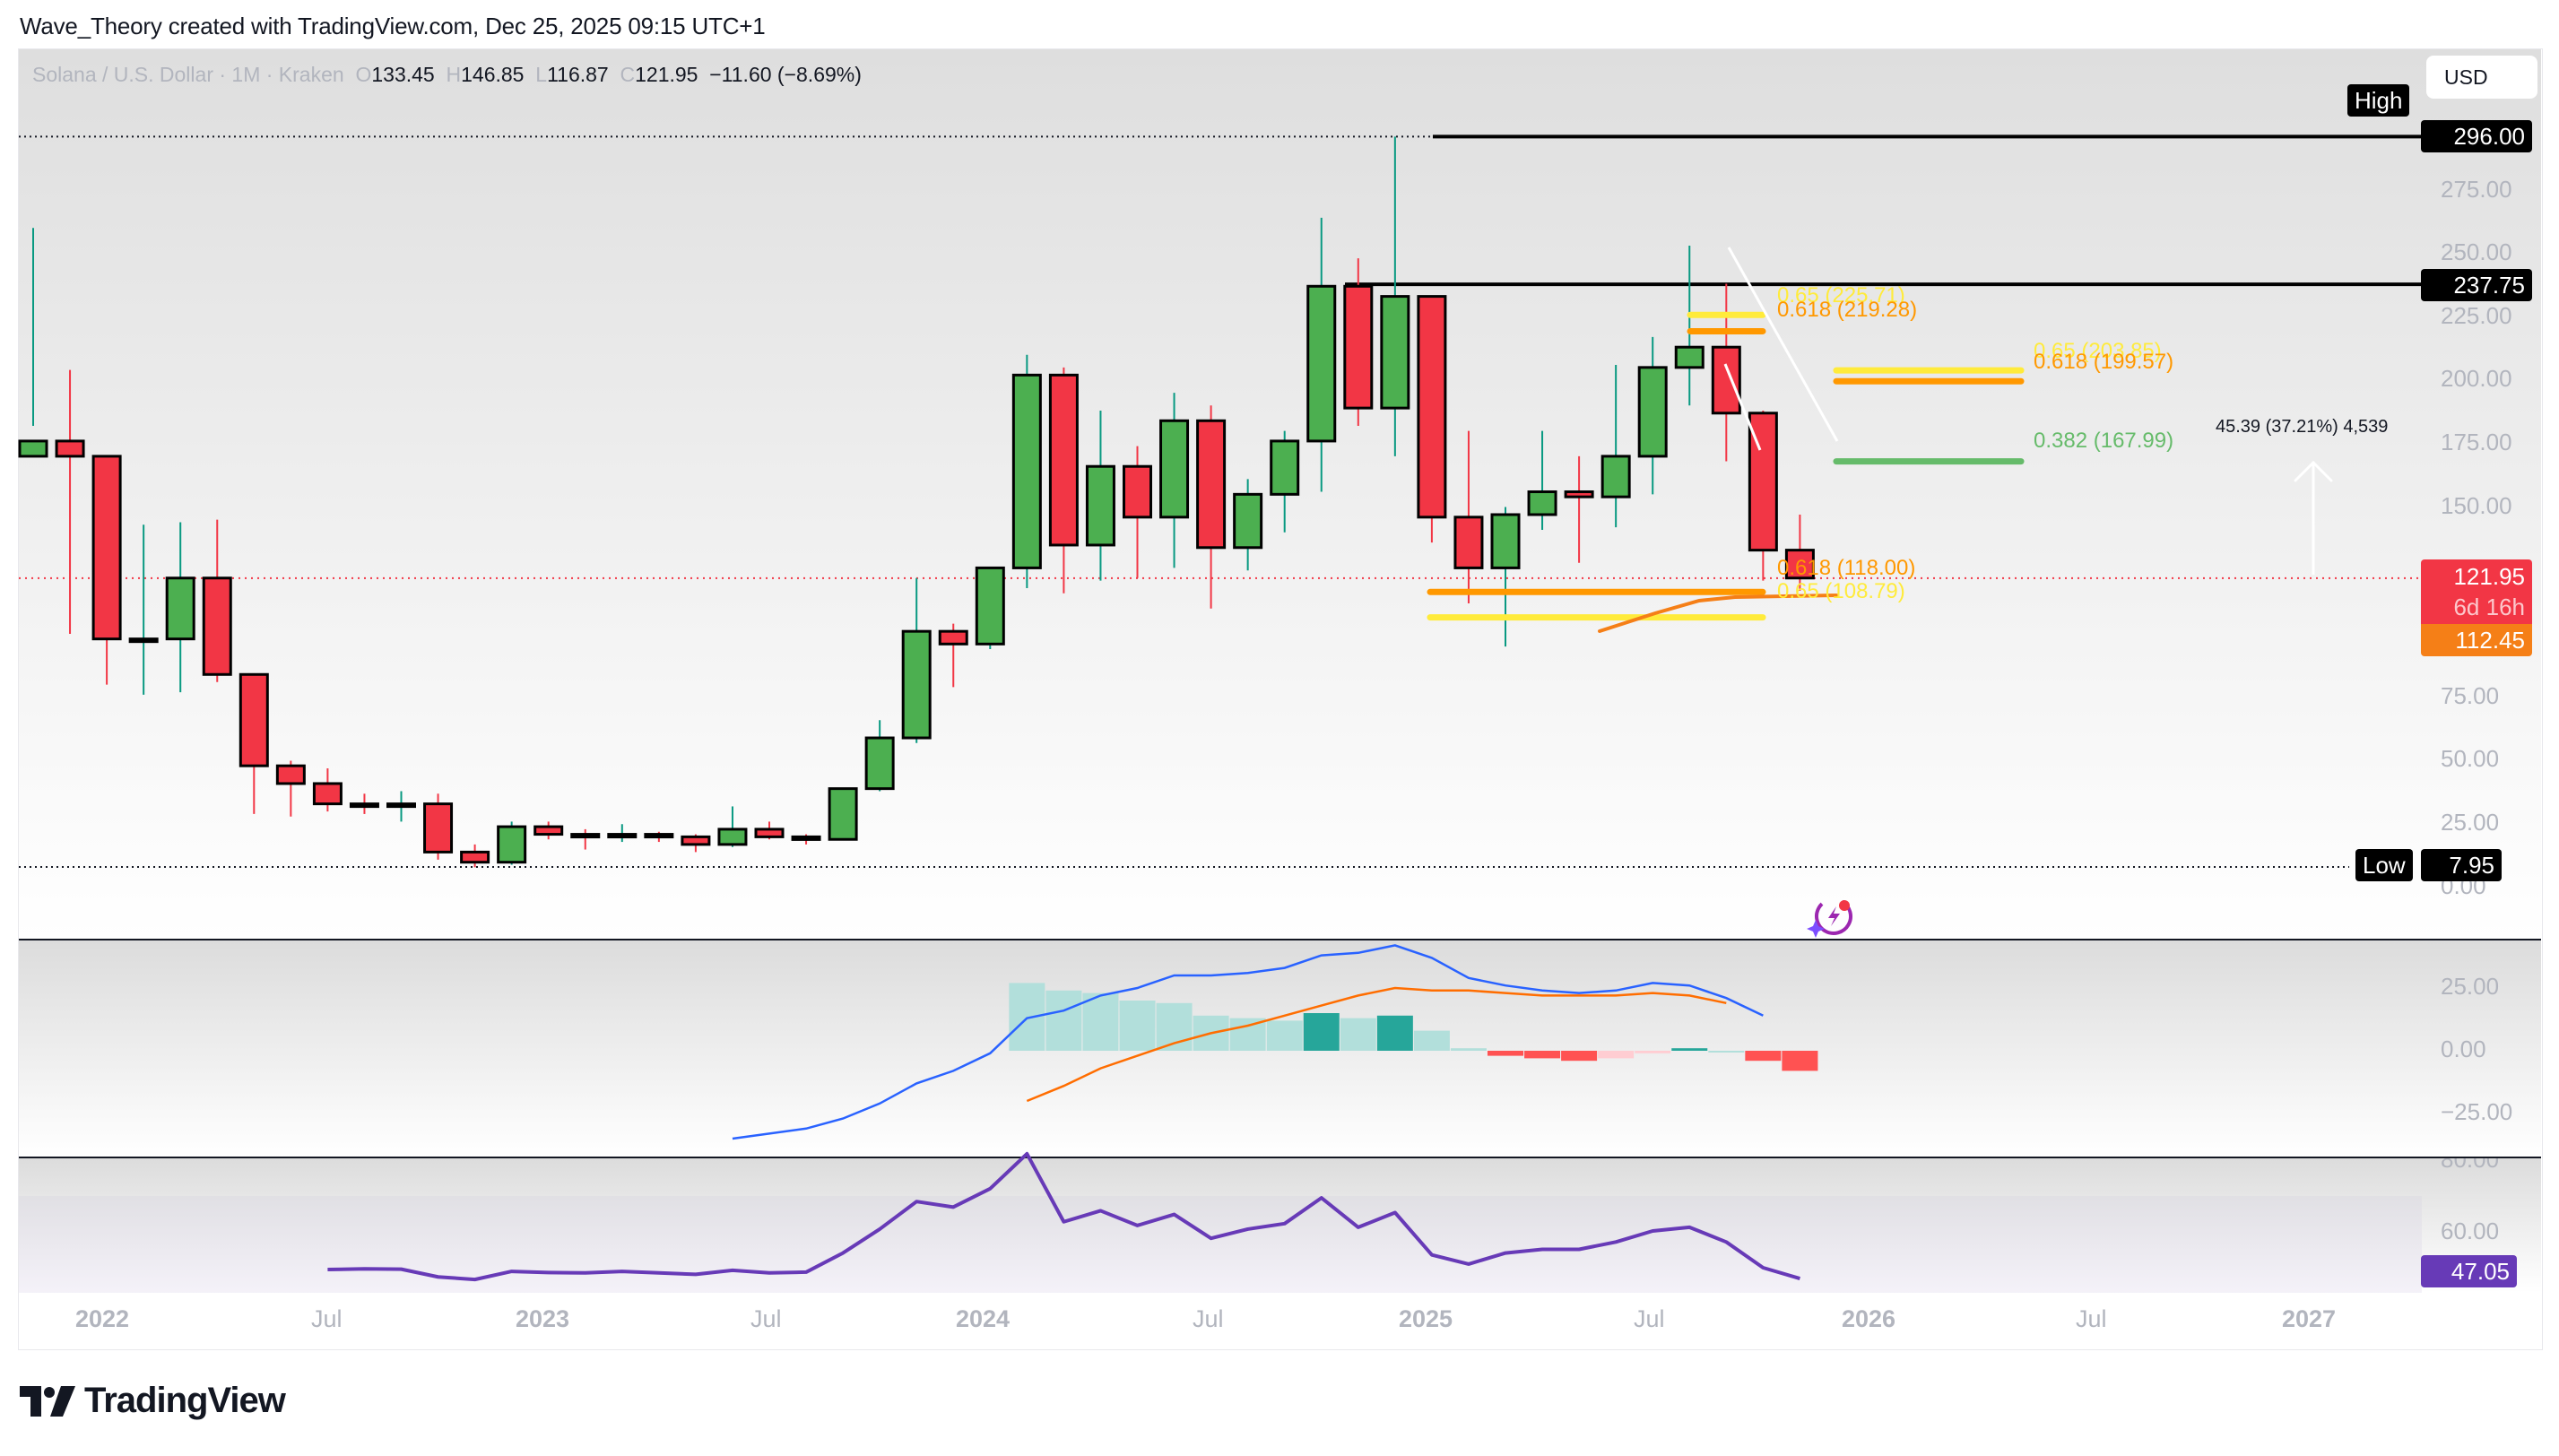 Image resolution: width=2559 pixels, height=1456 pixels. I want to click on macd-tick: 0.00, so click(2463, 1049).